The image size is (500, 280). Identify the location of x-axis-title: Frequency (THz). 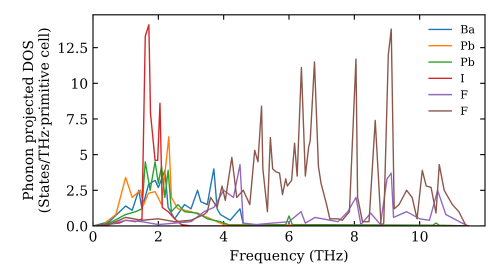
(289, 257).